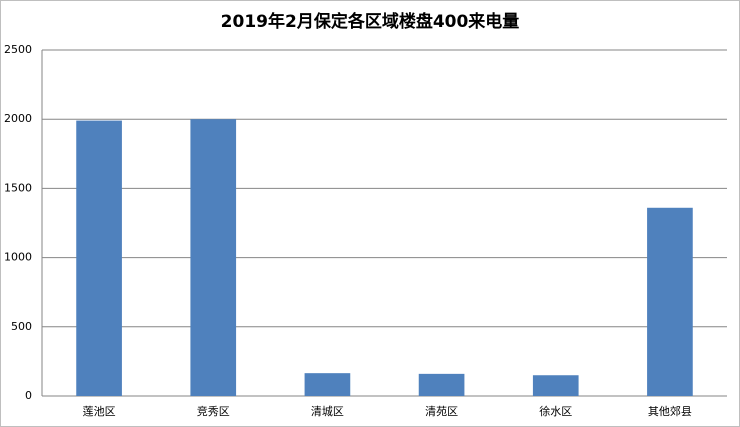  Describe the element at coordinates (18, 118) in the screenshot. I see `y-tick-label: 2000` at that location.